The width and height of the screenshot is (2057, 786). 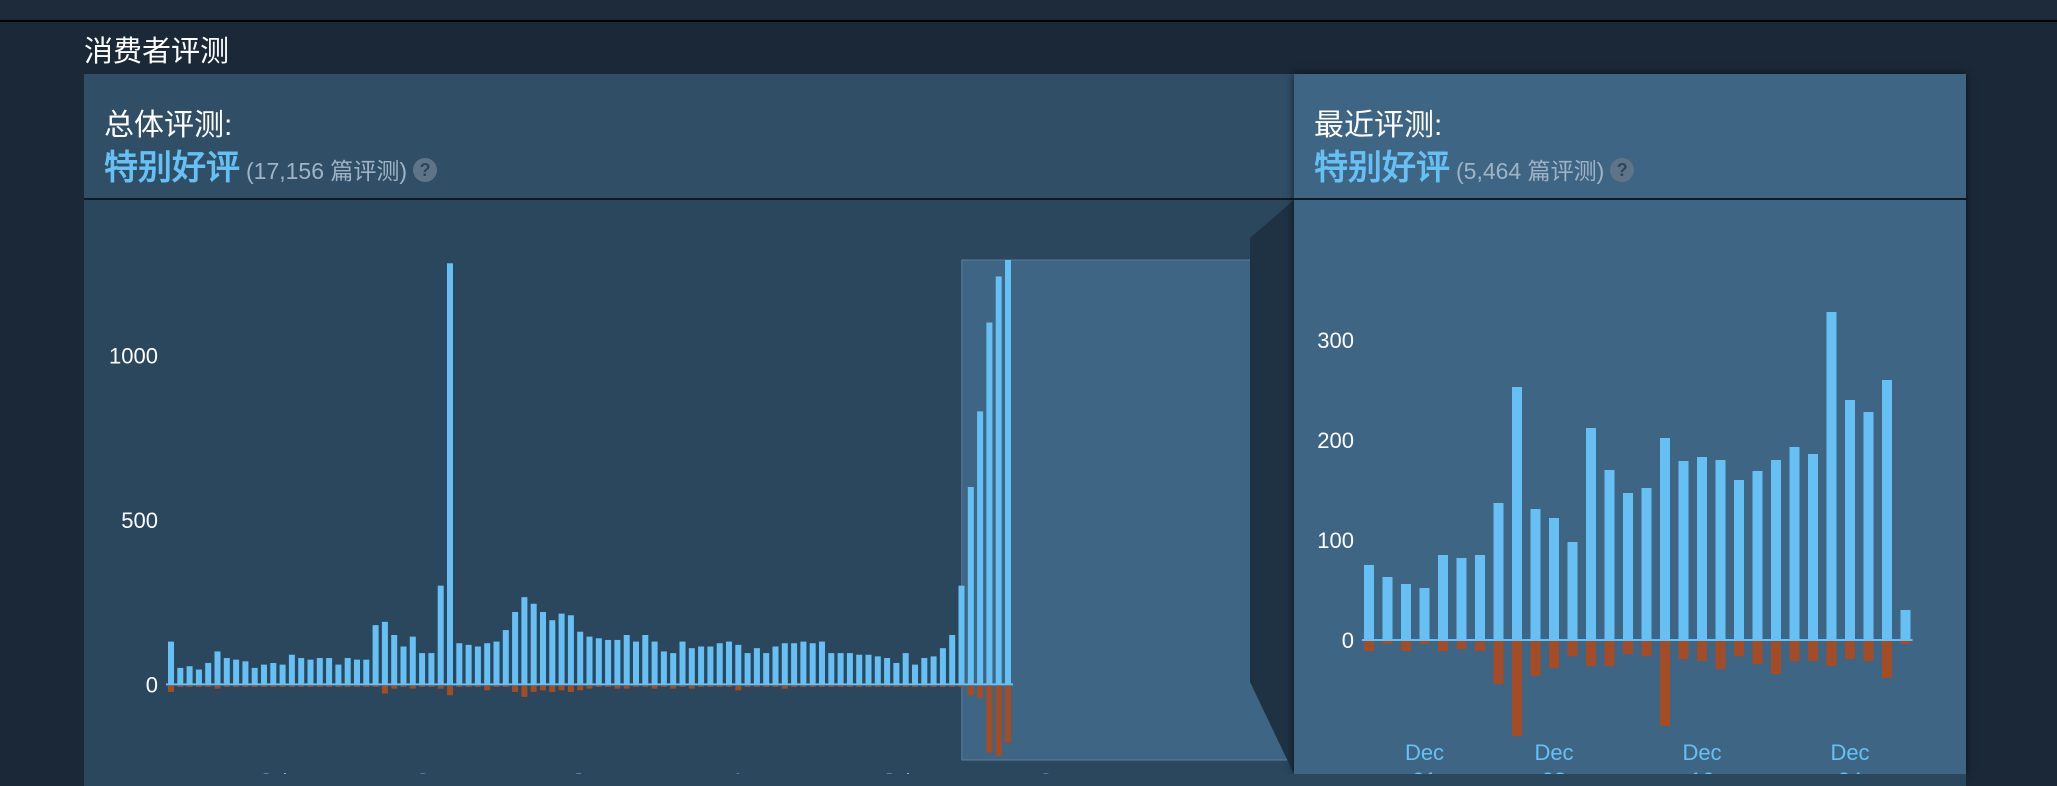 What do you see at coordinates (1378, 125) in the screenshot?
I see `recent-label: 最近评测:` at bounding box center [1378, 125].